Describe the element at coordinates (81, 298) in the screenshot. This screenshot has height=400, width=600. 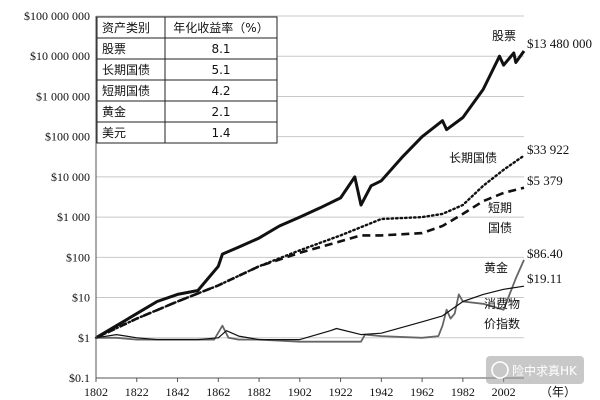
I see `y-tick-label: $10` at that location.